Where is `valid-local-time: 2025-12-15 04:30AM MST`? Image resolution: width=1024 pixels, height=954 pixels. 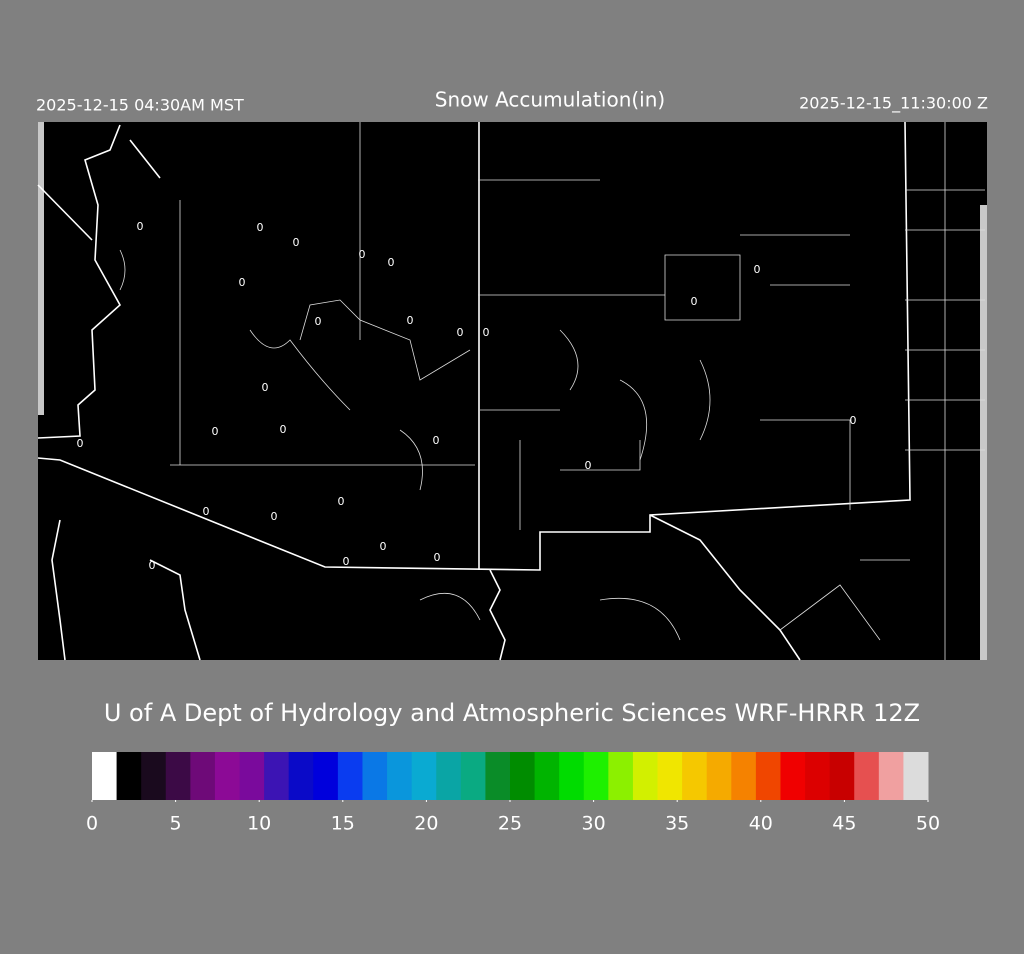
valid-local-time: 2025-12-15 04:30AM MST is located at coordinates (140, 105).